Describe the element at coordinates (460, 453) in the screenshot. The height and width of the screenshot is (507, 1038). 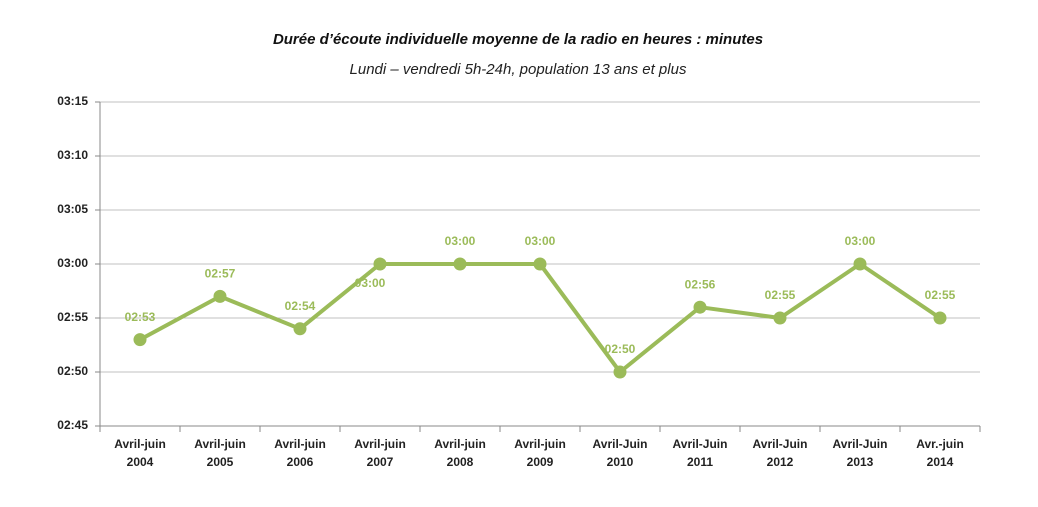
I see `x-tick-label: Avril-juin 2008` at that location.